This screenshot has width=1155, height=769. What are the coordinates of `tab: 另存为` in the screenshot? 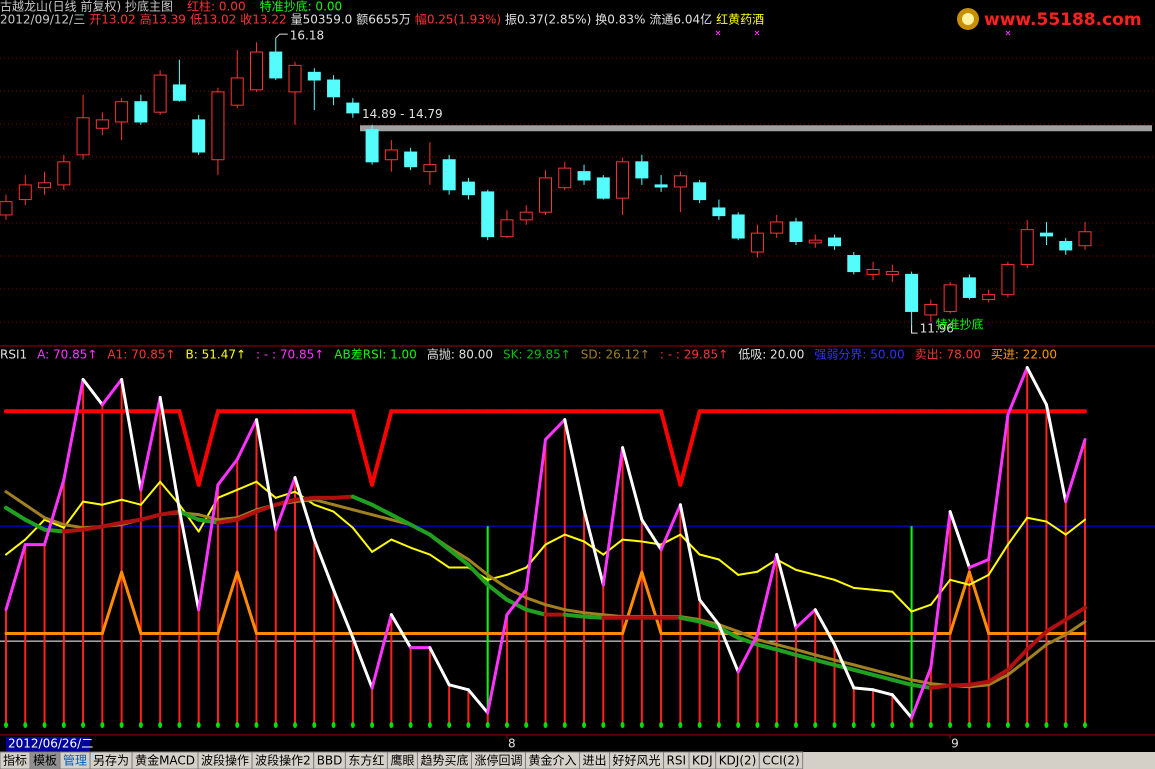 It's located at (111, 760).